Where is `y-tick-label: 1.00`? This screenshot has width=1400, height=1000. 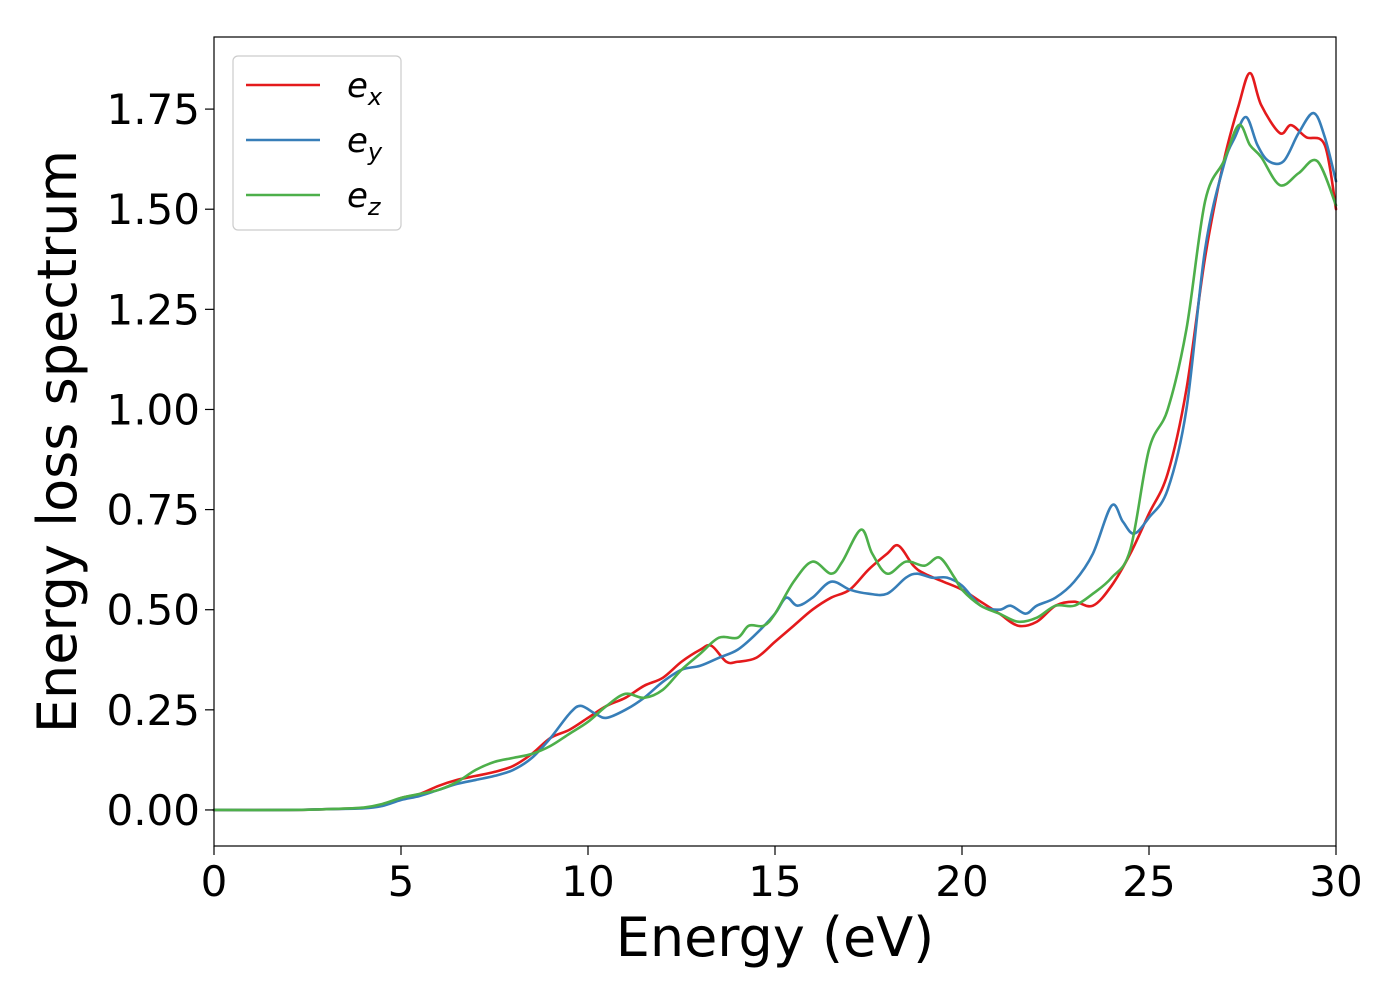
y-tick-label: 1.00 is located at coordinates (153, 409).